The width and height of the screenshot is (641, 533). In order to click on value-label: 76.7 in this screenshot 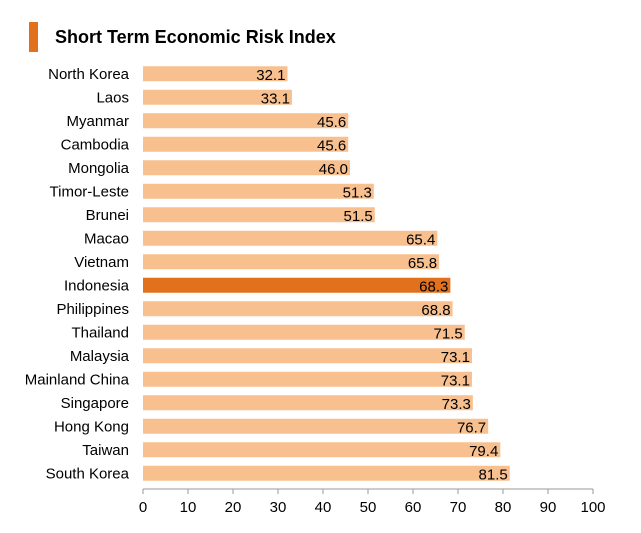, I will do `click(471, 427)`.